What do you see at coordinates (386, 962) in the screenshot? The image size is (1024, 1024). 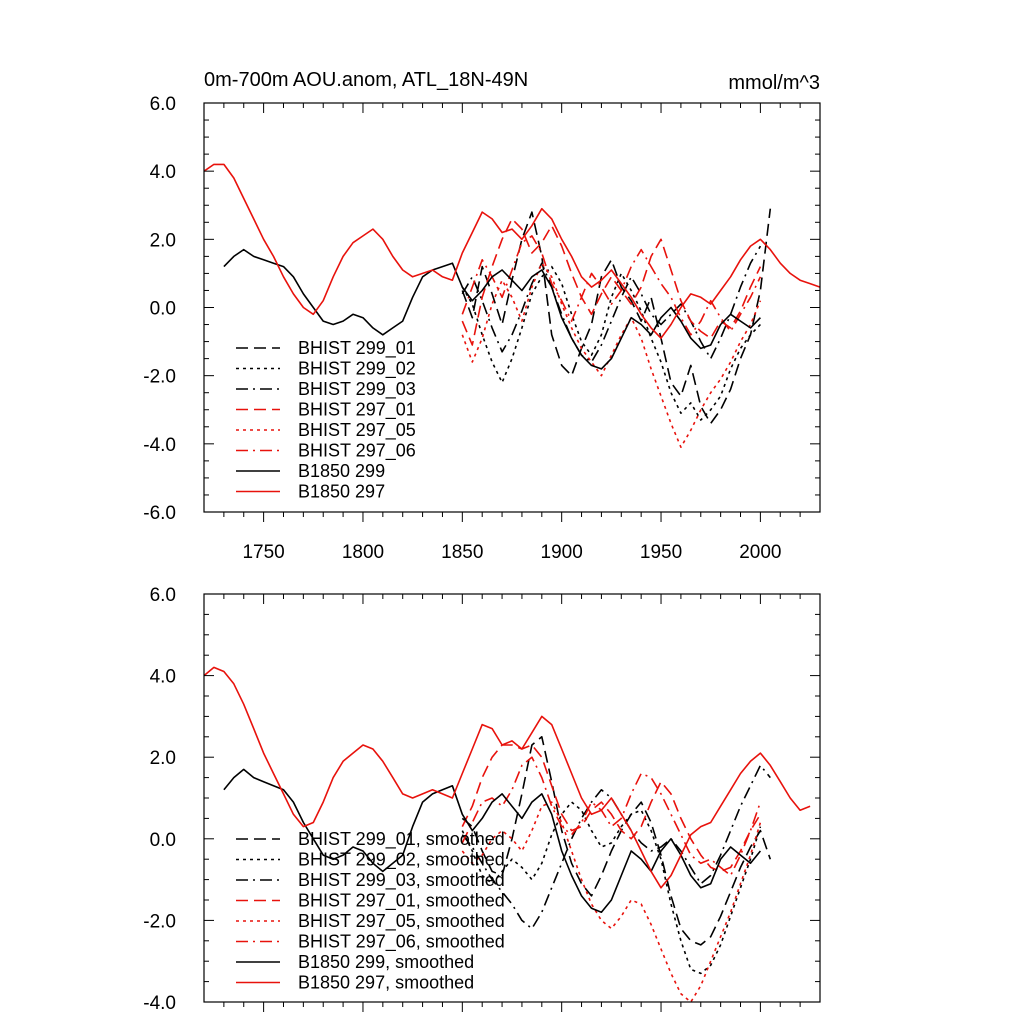 I see `bottom-legend-label: B1850 299, smoothed` at bounding box center [386, 962].